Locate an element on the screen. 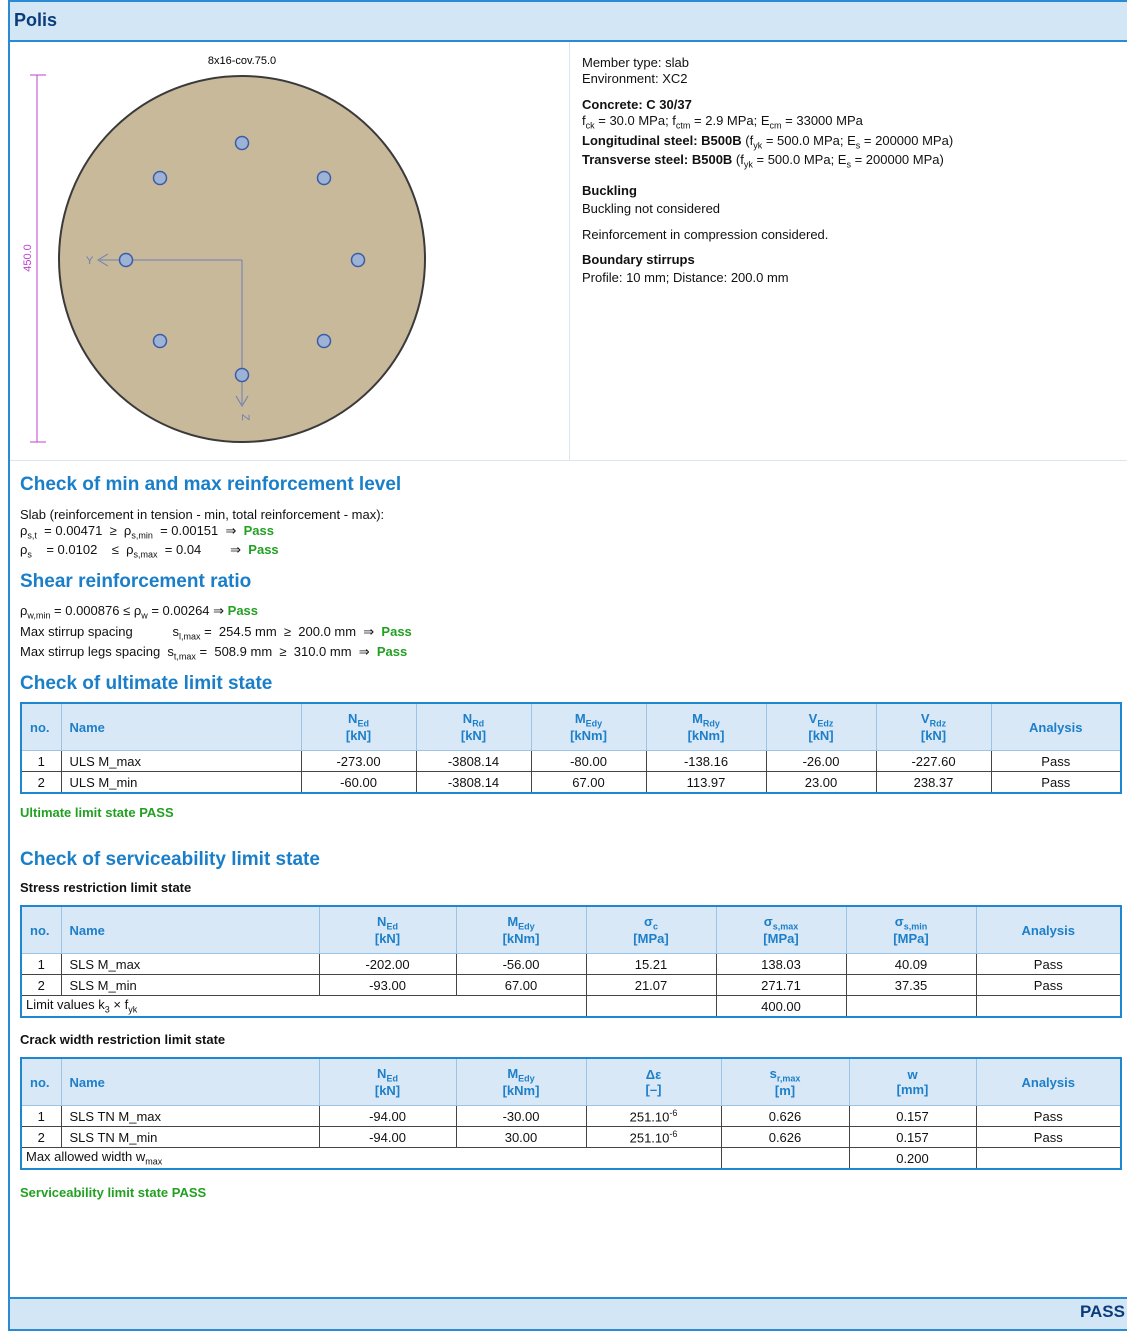  text-segment: 23.00 is located at coordinates (821, 782).